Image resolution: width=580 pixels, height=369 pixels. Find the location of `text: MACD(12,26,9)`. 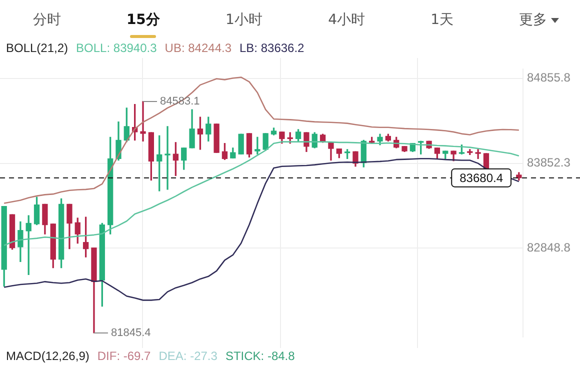

text: MACD(12,26,9) is located at coordinates (48, 356).